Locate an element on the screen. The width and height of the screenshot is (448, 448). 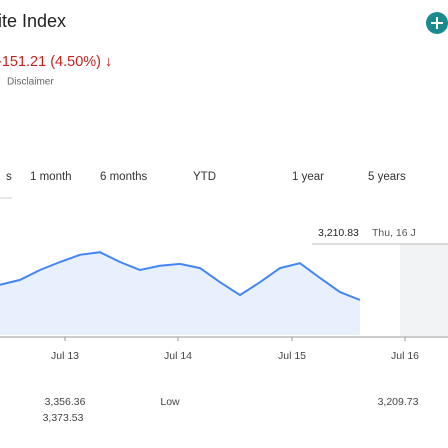
range-tab: 1 month is located at coordinates (51, 177).